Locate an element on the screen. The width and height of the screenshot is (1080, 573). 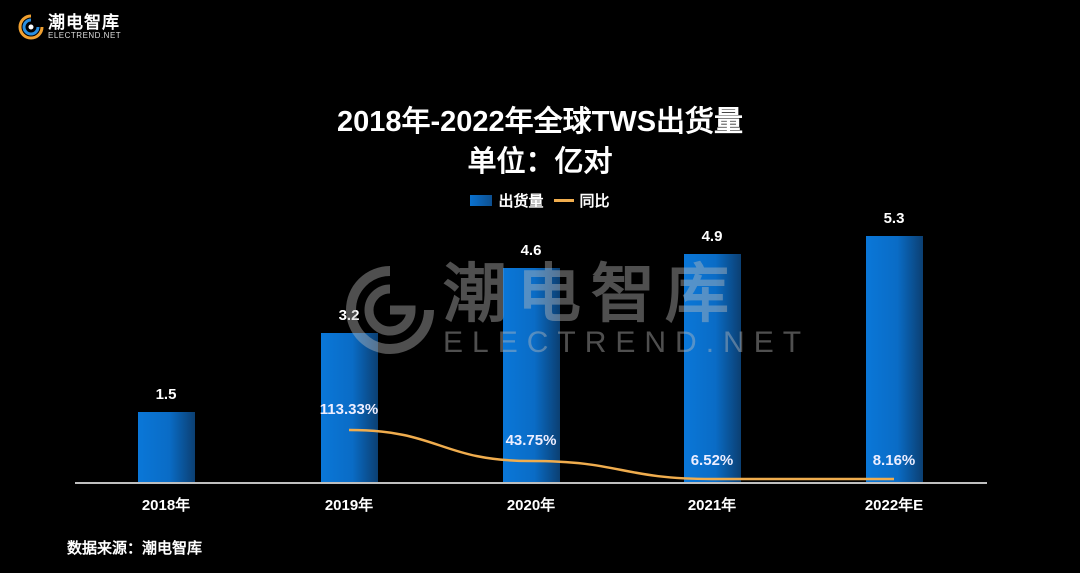
bar-value-label: 4.6 is located at coordinates (531, 251).